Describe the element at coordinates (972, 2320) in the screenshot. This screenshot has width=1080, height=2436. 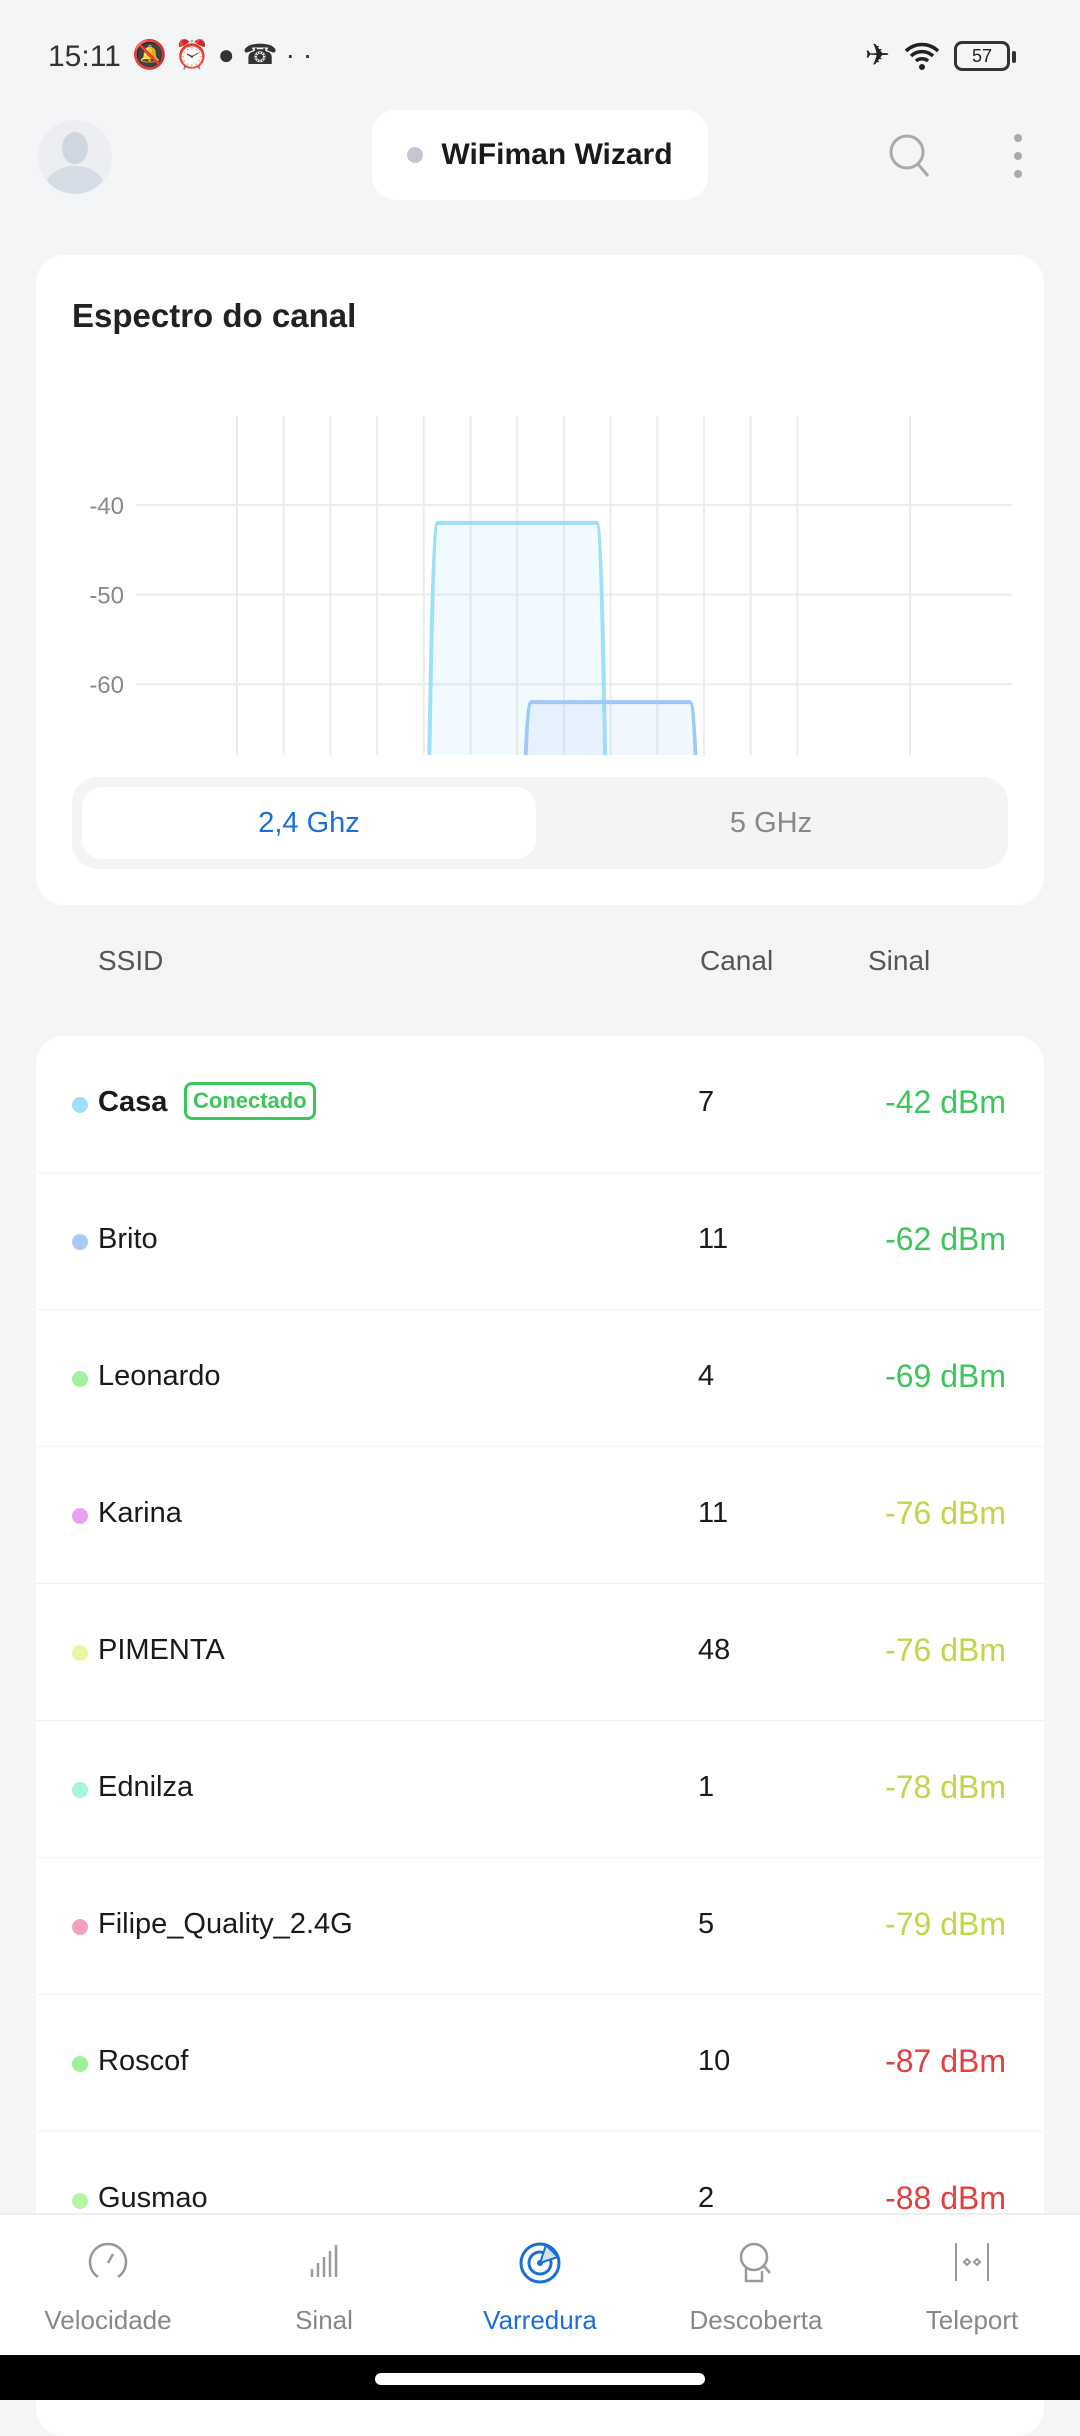
I see `nav-label: Teleport` at that location.